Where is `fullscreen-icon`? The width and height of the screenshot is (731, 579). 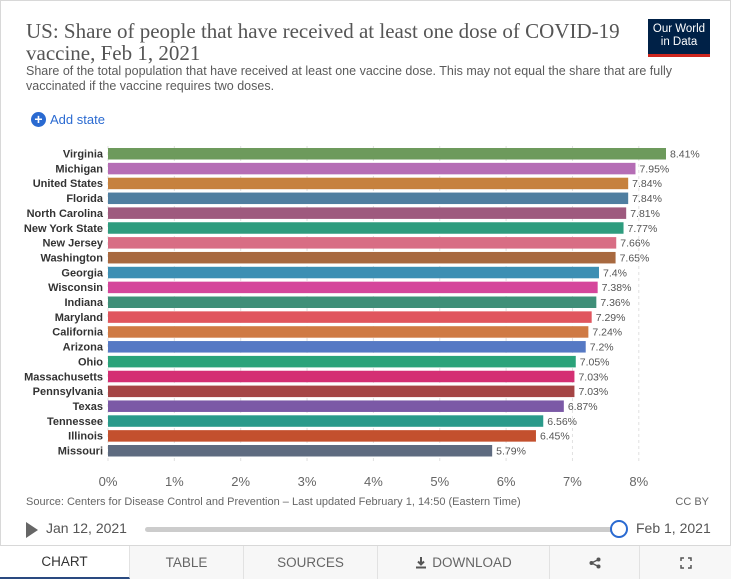 fullscreen-icon is located at coordinates (685, 562).